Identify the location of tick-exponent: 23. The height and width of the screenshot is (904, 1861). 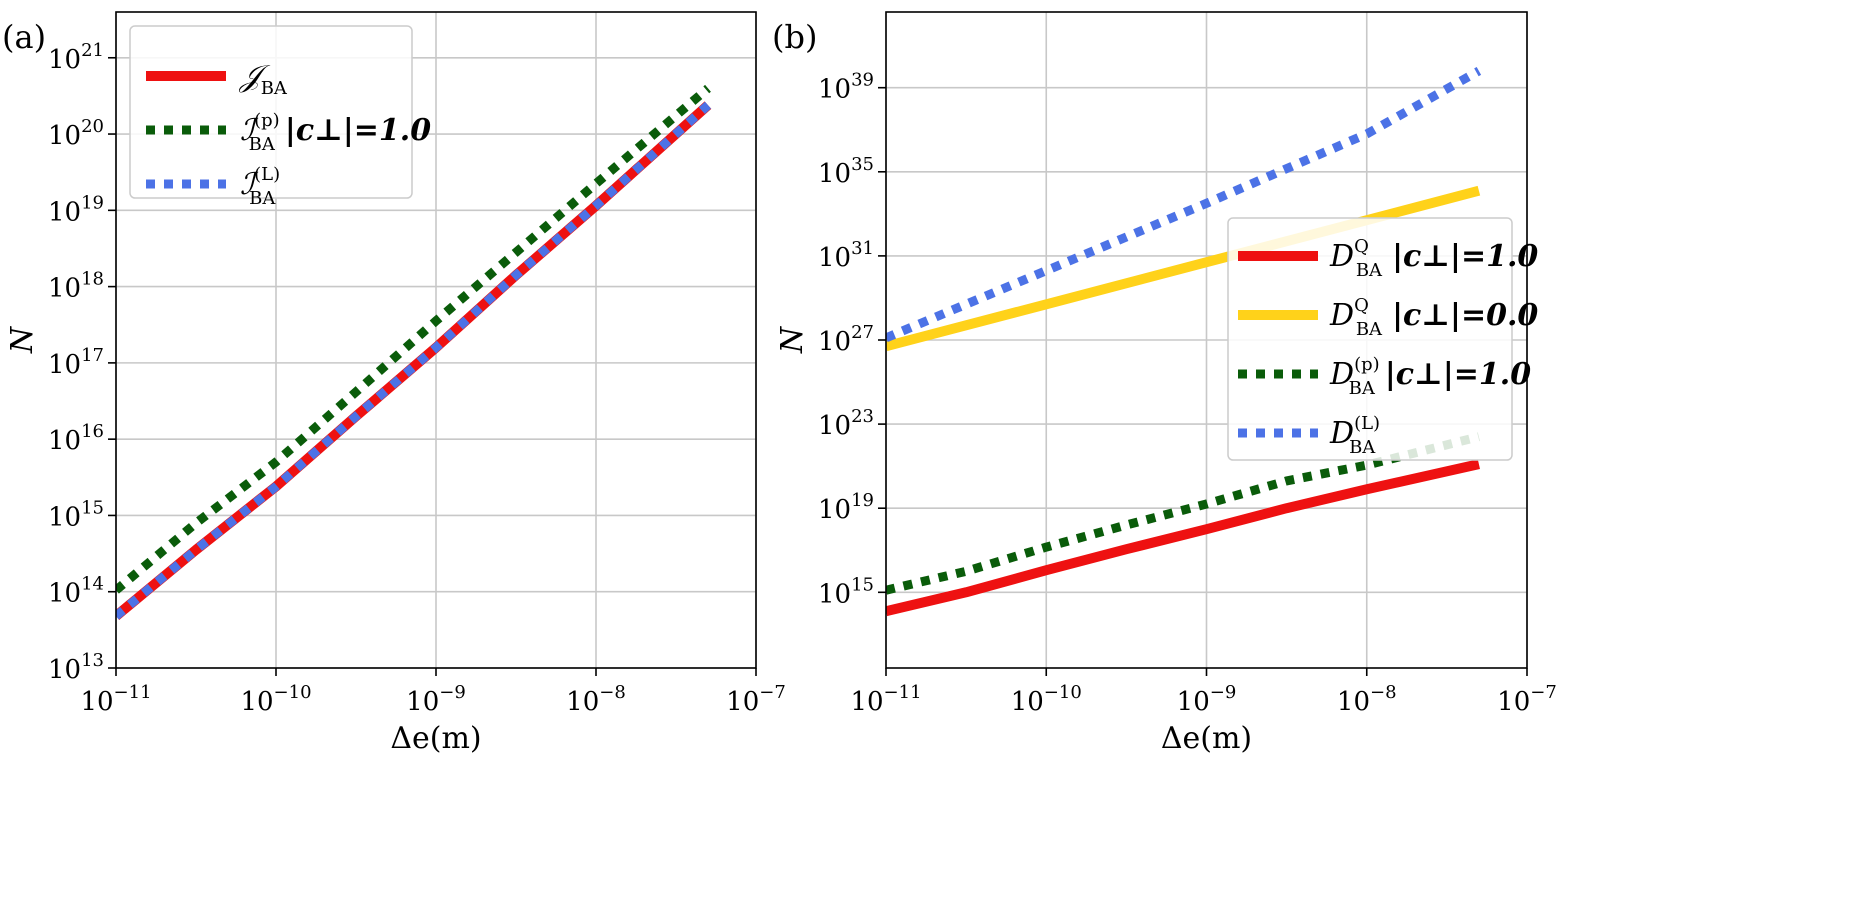
(862, 416).